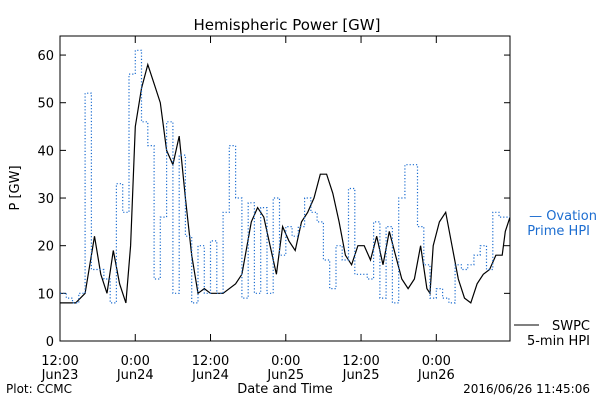 This screenshot has width=600, height=404. I want to click on y-tick-label: 0, so click(50, 342).